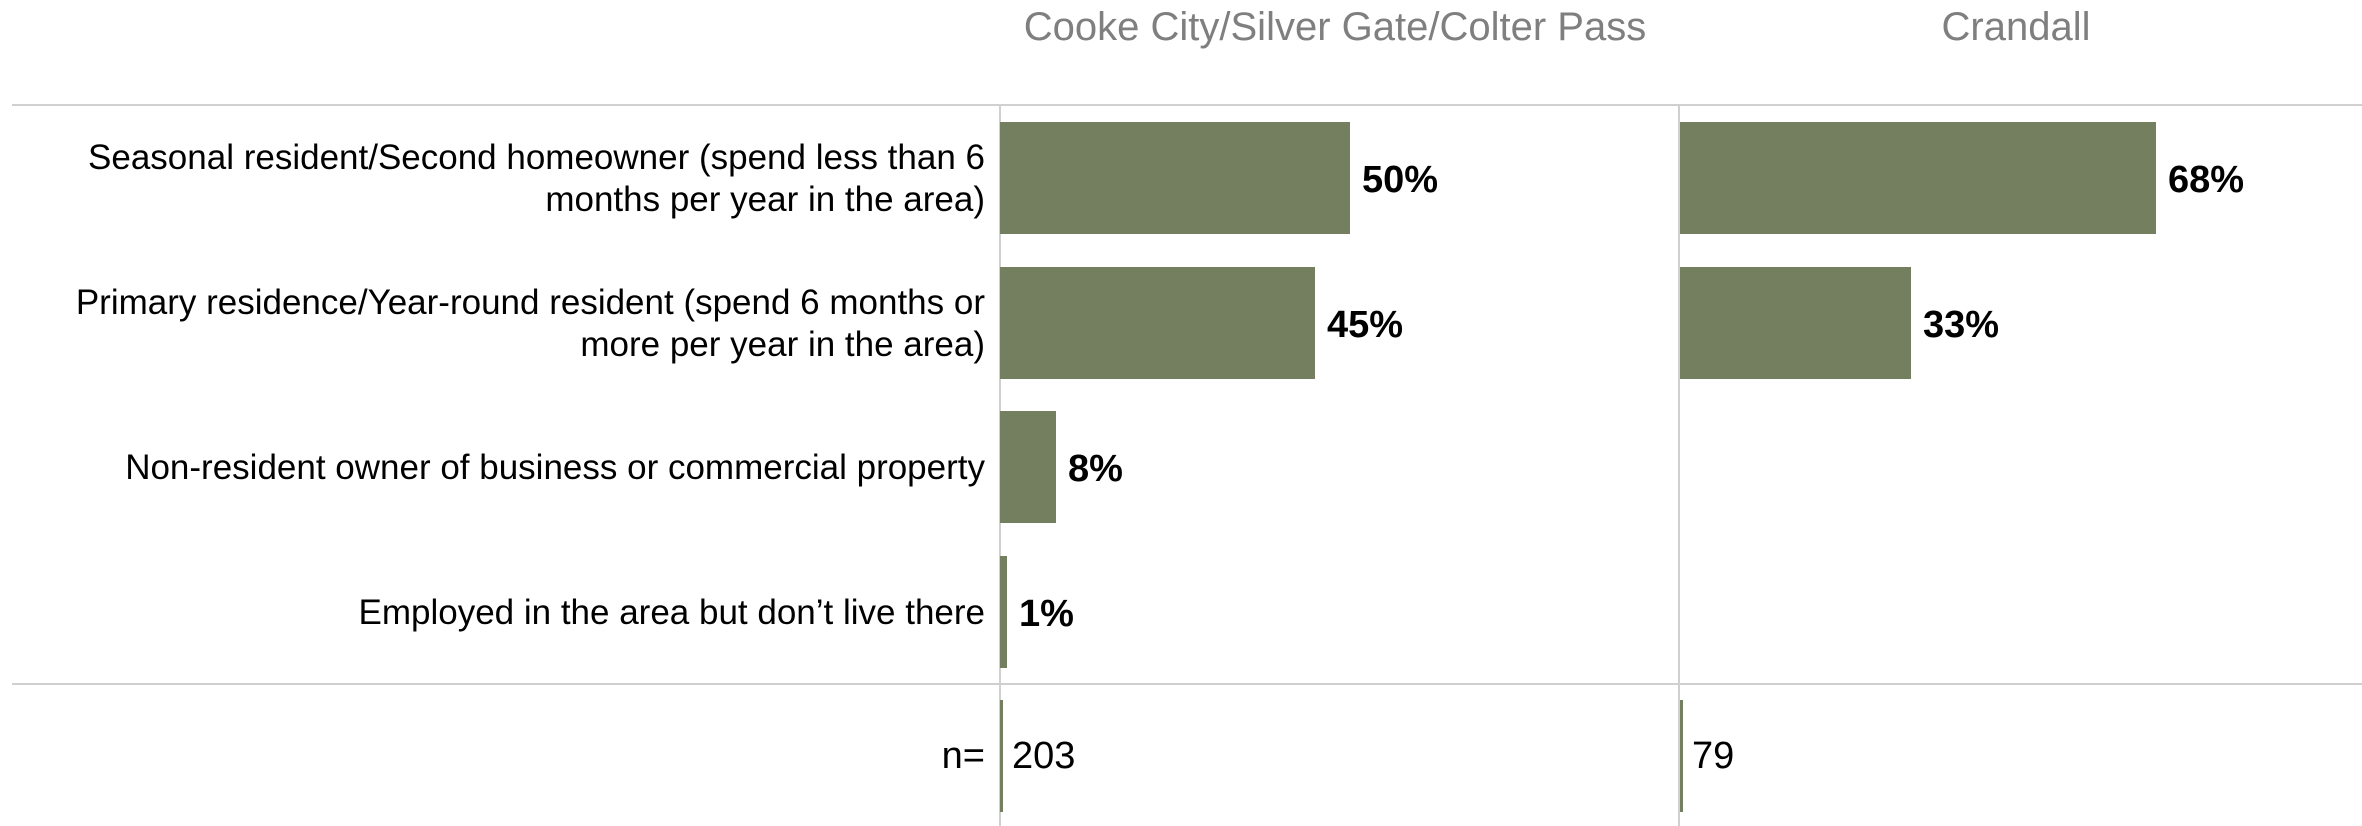 Image resolution: width=2362 pixels, height=826 pixels. I want to click on category-label: months per year in the area), so click(765, 199).